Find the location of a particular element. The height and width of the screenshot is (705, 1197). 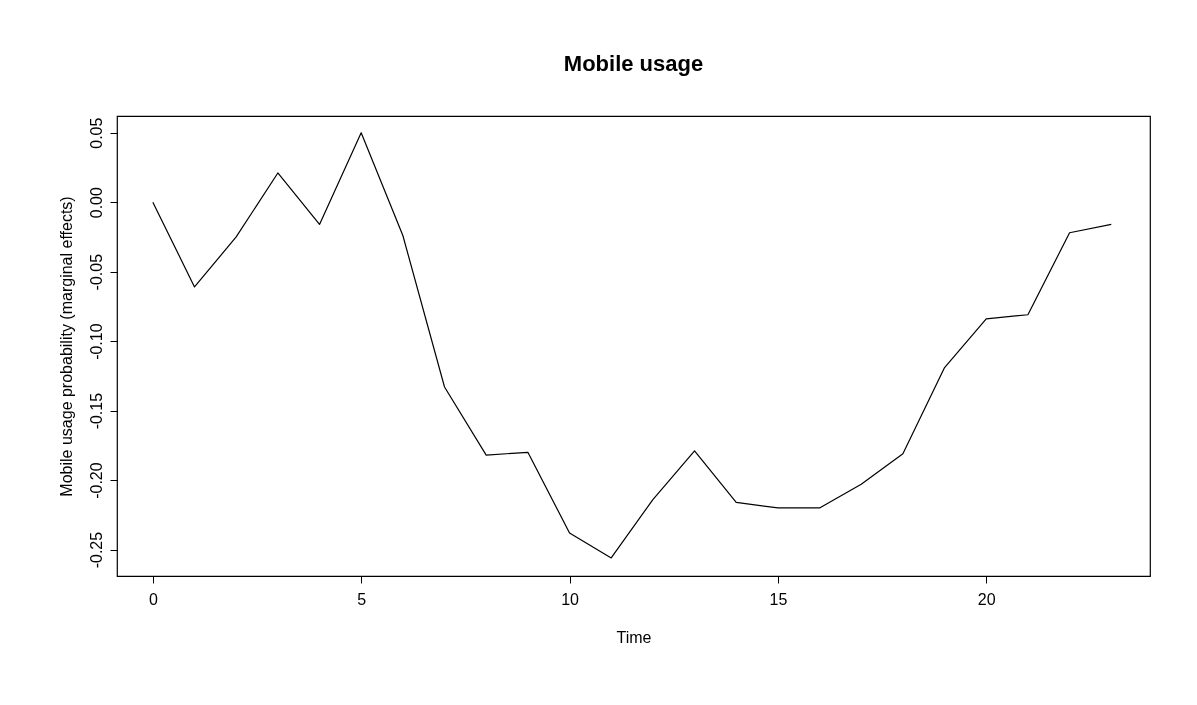

y-tick-label: 0.05 is located at coordinates (96, 133).